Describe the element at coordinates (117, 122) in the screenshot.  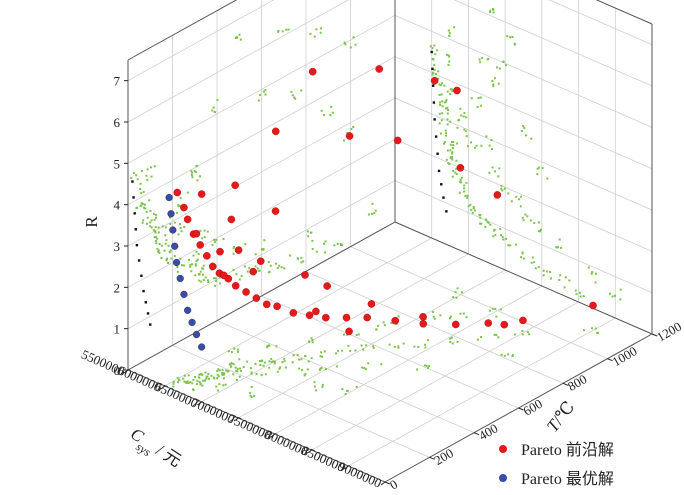
I see `z-tick-label: 6` at that location.